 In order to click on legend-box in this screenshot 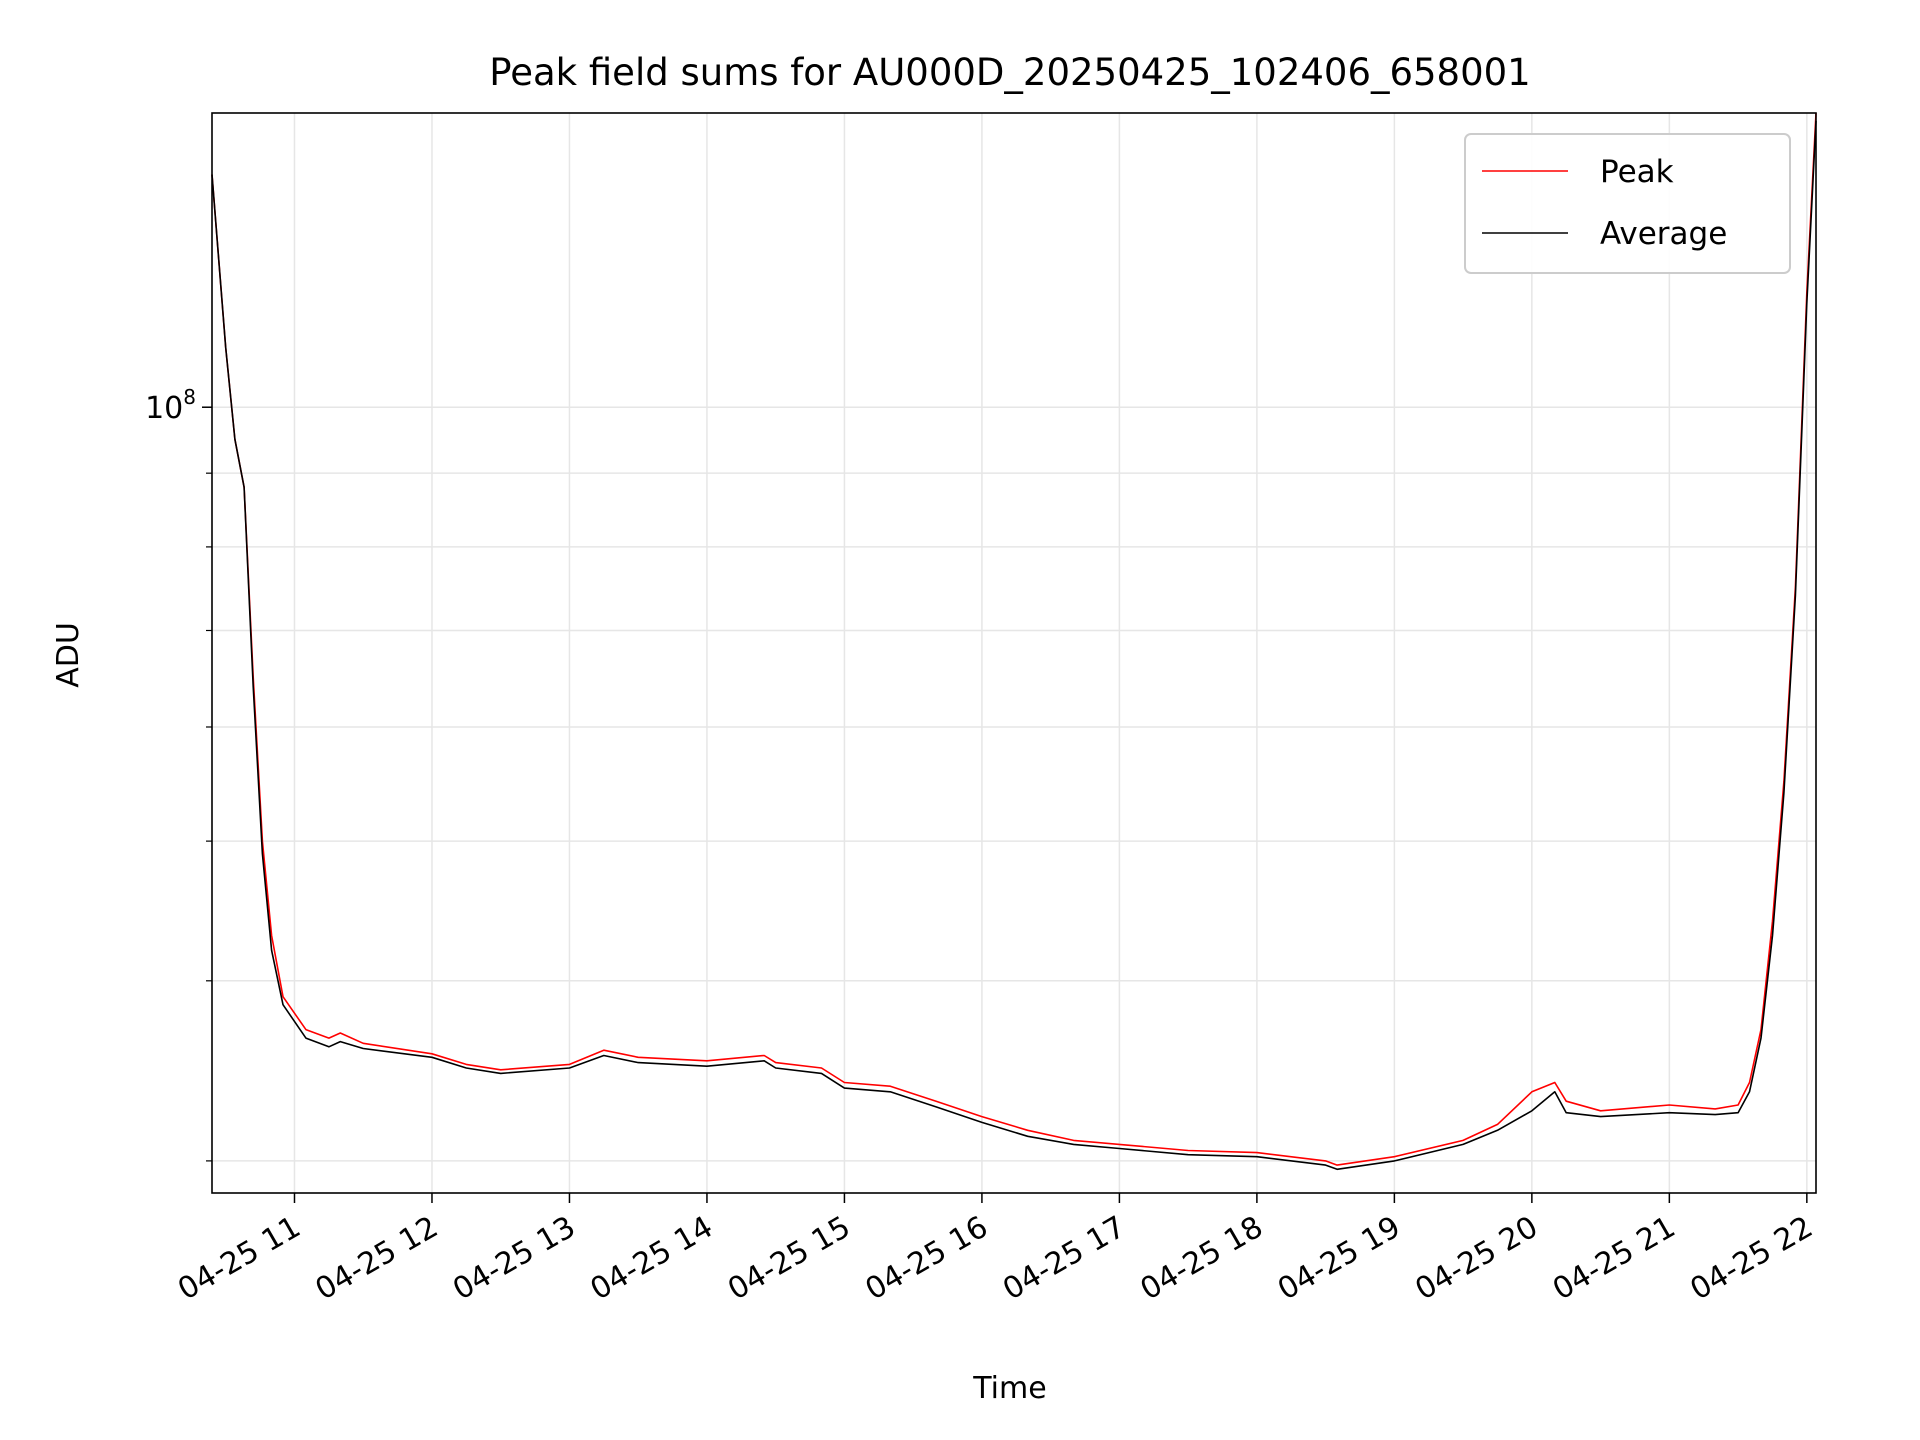, I will do `click(1627, 203)`.